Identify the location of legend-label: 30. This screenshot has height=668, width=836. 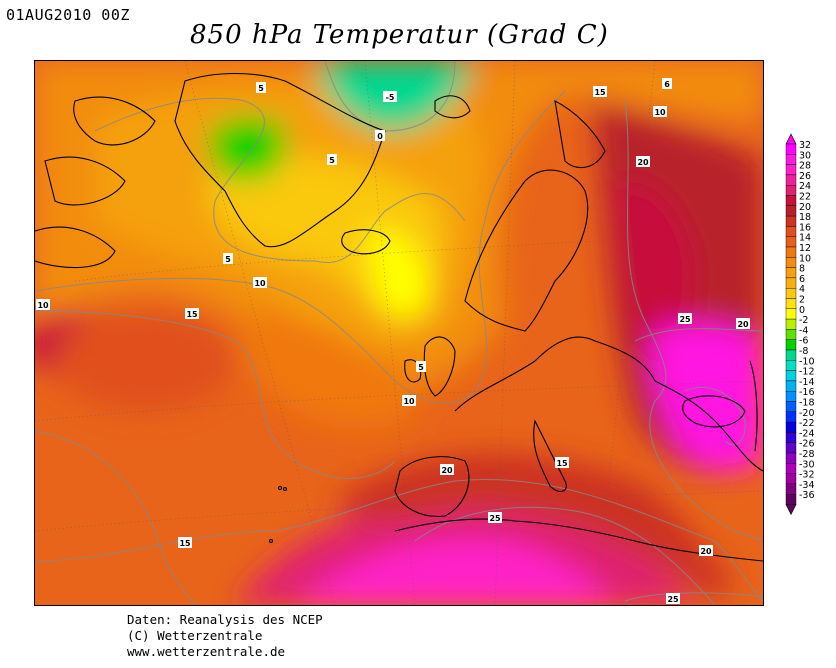
(805, 155).